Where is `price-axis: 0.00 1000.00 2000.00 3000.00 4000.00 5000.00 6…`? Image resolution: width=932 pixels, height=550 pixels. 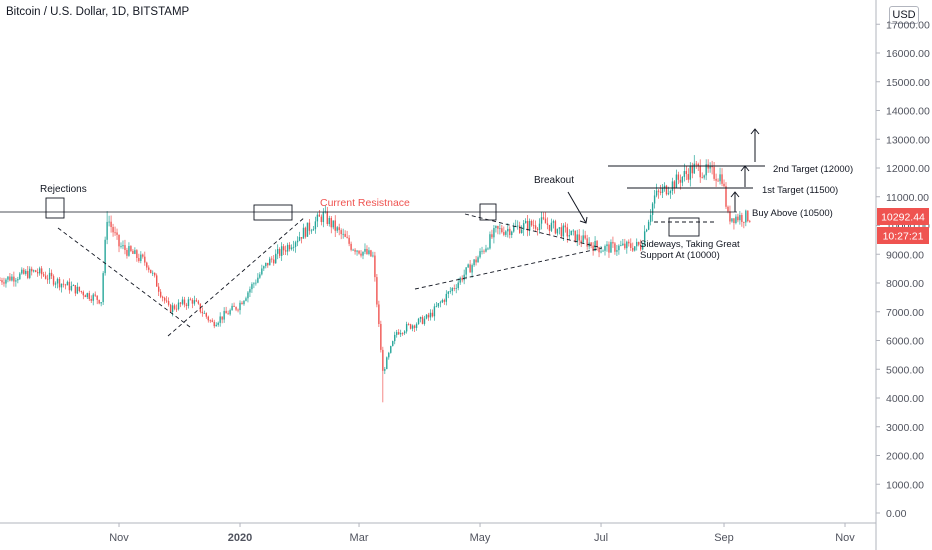 price-axis: 0.00 1000.00 2000.00 3000.00 4000.00 5000.00 6… is located at coordinates (903, 269).